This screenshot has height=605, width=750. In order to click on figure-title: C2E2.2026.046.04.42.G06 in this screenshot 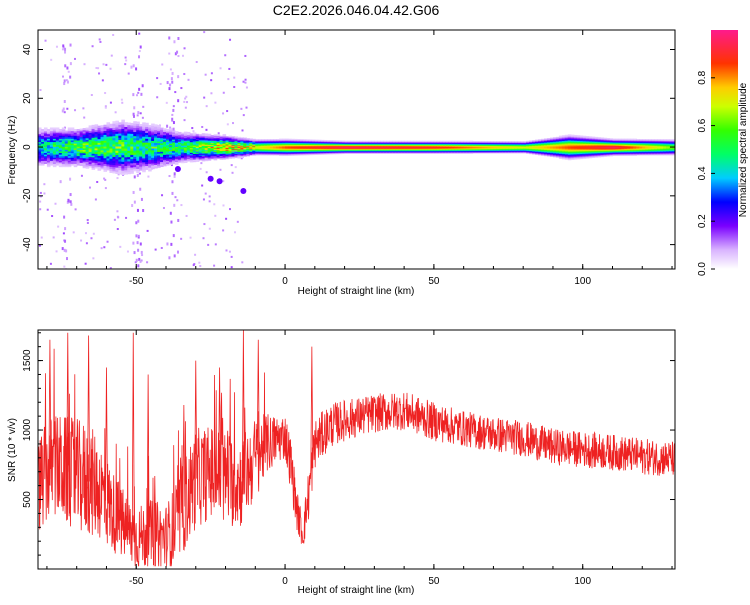, I will do `click(356, 10)`.